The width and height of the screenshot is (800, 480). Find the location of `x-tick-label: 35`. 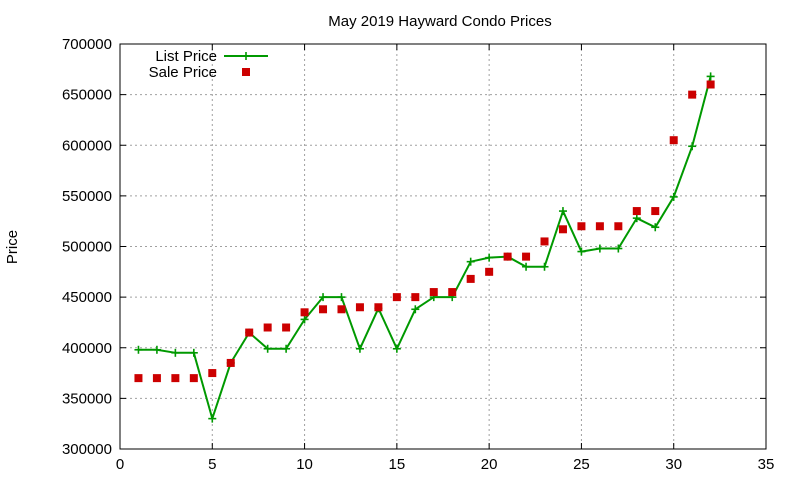

x-tick-label: 35 is located at coordinates (766, 464).